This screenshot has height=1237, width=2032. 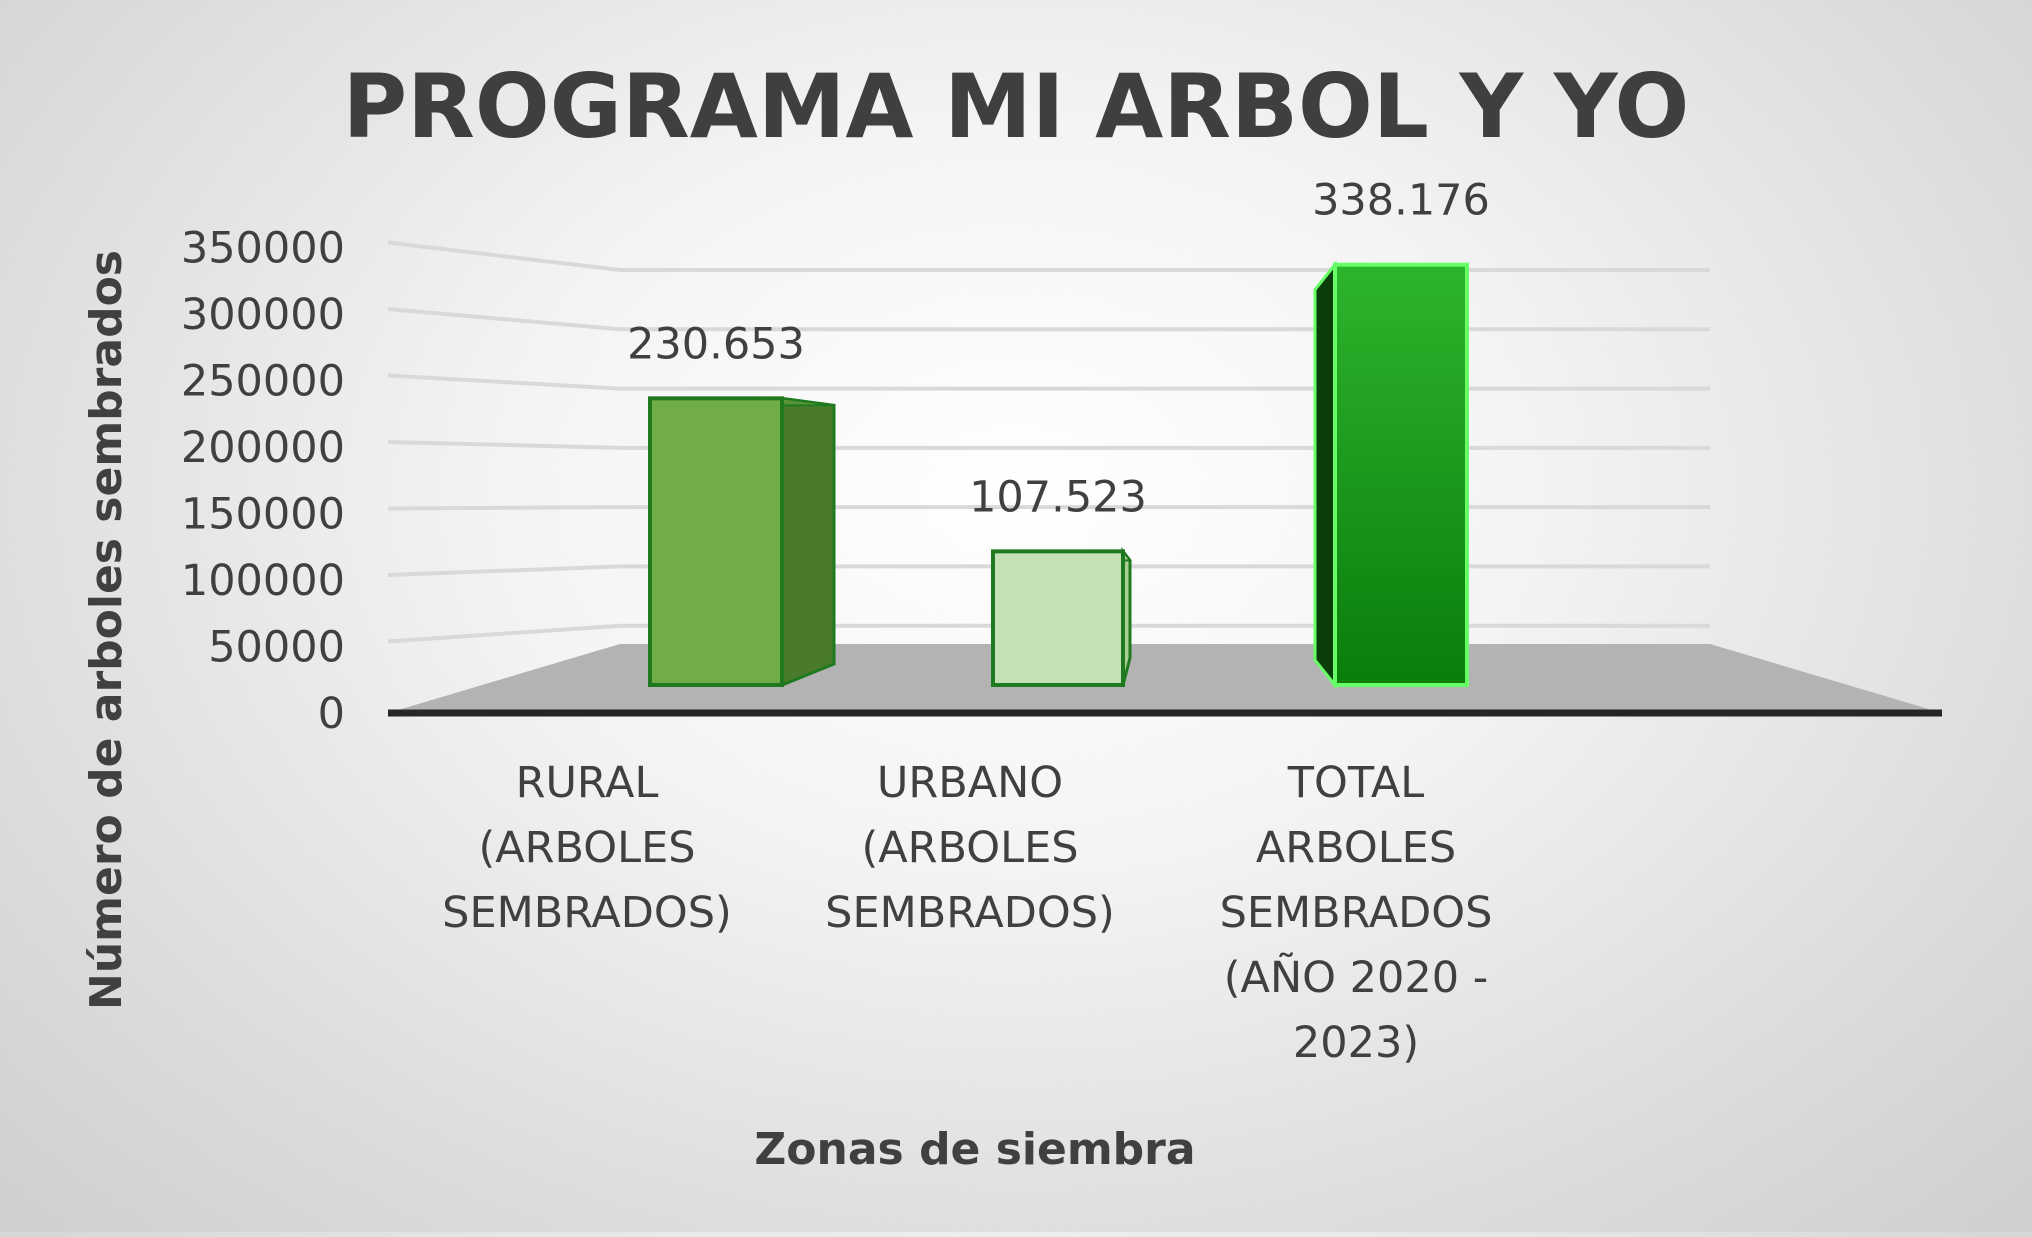 I want to click on x-tick-label: RURAL (ARBOLES SEMBRADOS), so click(x=587, y=848).